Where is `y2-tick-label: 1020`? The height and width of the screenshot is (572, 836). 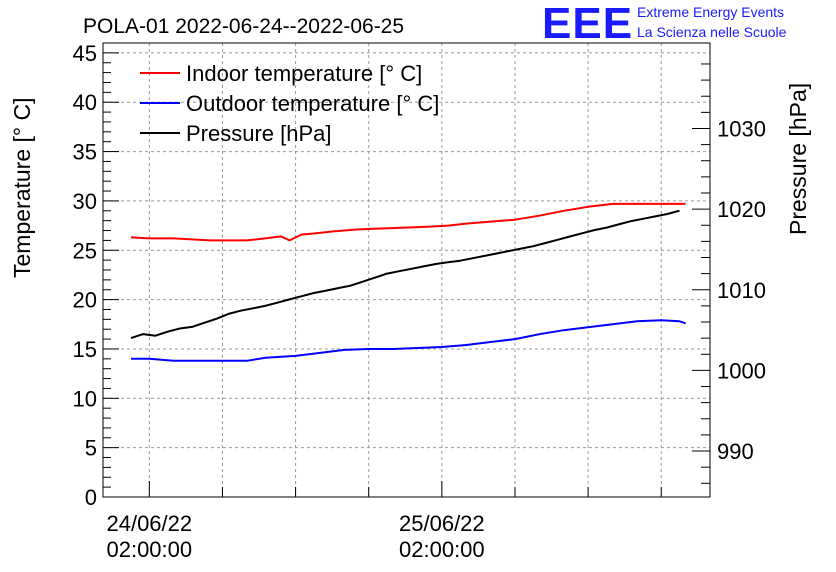 y2-tick-label: 1020 is located at coordinates (741, 209).